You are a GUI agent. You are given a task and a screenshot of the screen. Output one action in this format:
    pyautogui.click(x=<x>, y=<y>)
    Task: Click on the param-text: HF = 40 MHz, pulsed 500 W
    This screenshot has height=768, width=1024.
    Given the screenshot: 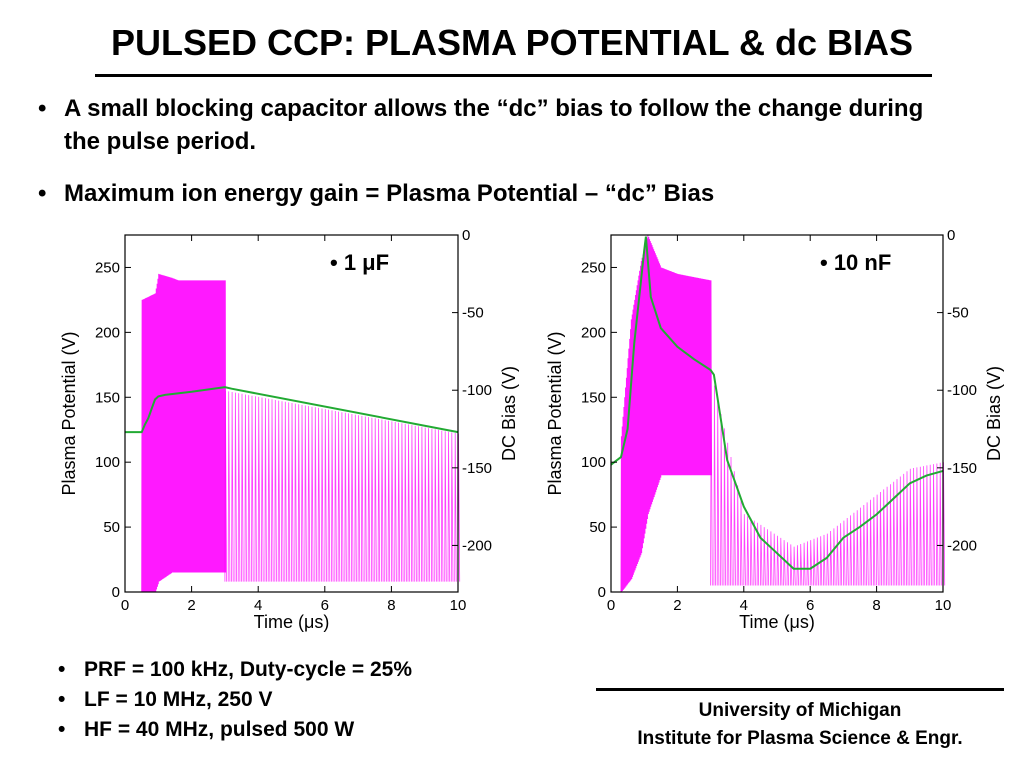 What is the action you would take?
    pyautogui.click(x=219, y=729)
    